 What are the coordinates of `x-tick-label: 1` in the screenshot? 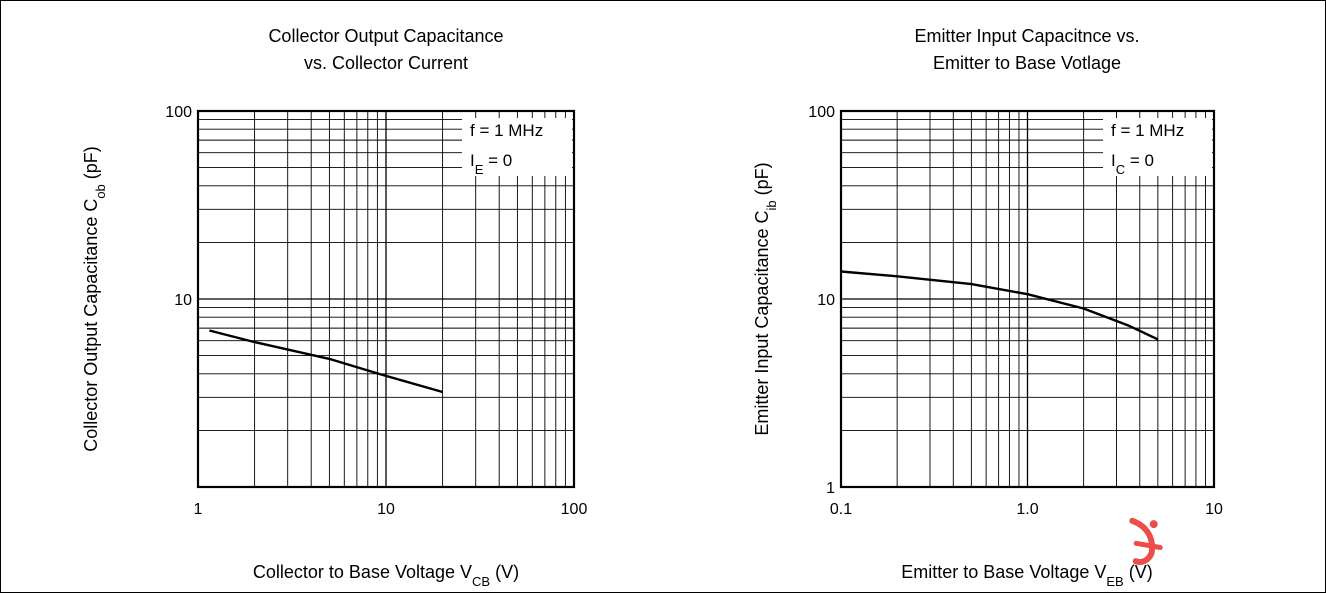 It's located at (198, 509).